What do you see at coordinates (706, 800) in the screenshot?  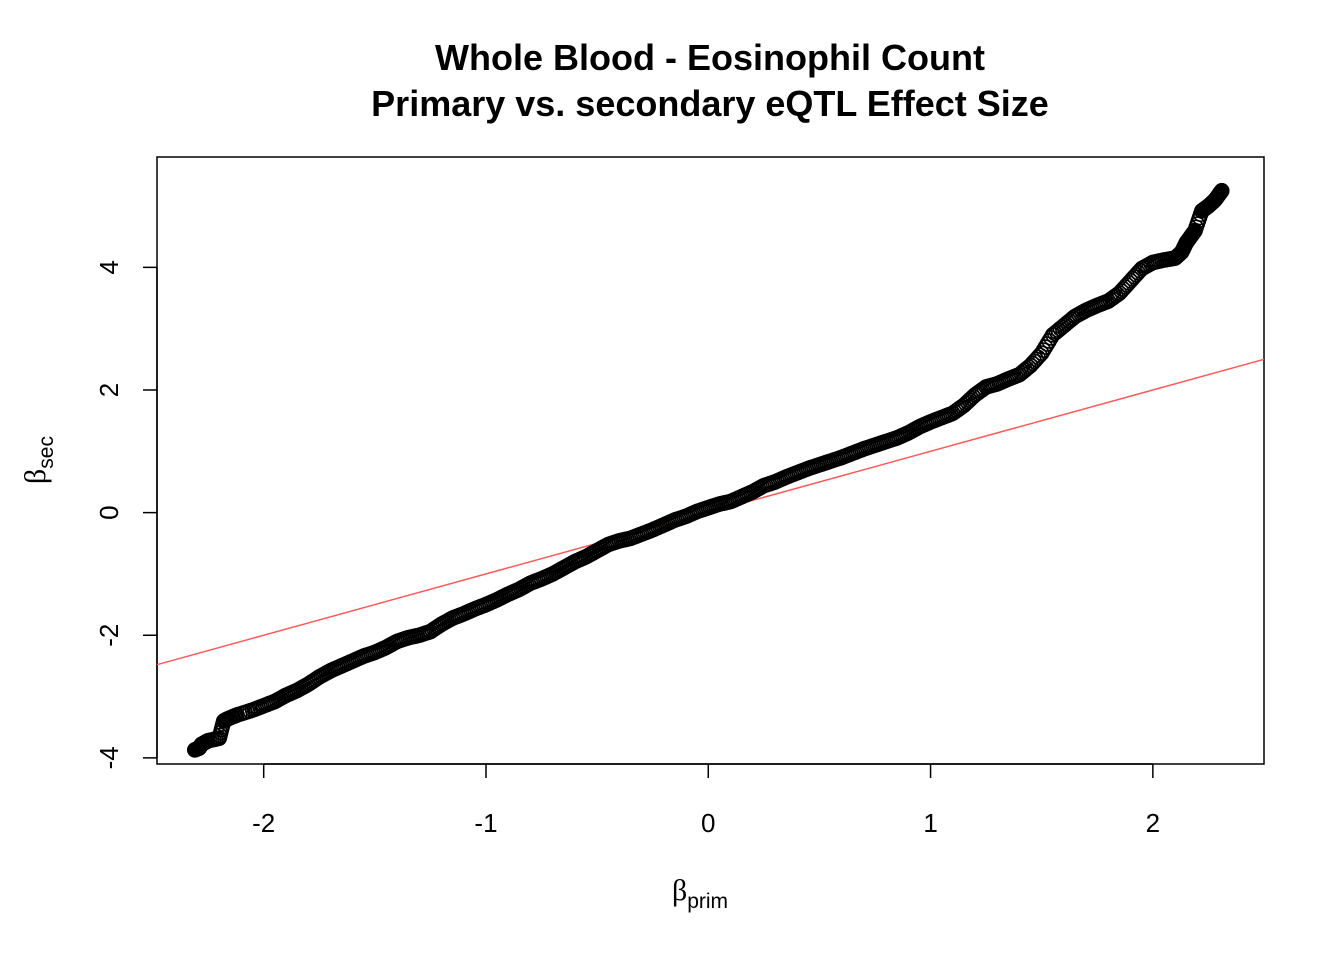 I see `x-axis: -2 -1 0 1 2` at bounding box center [706, 800].